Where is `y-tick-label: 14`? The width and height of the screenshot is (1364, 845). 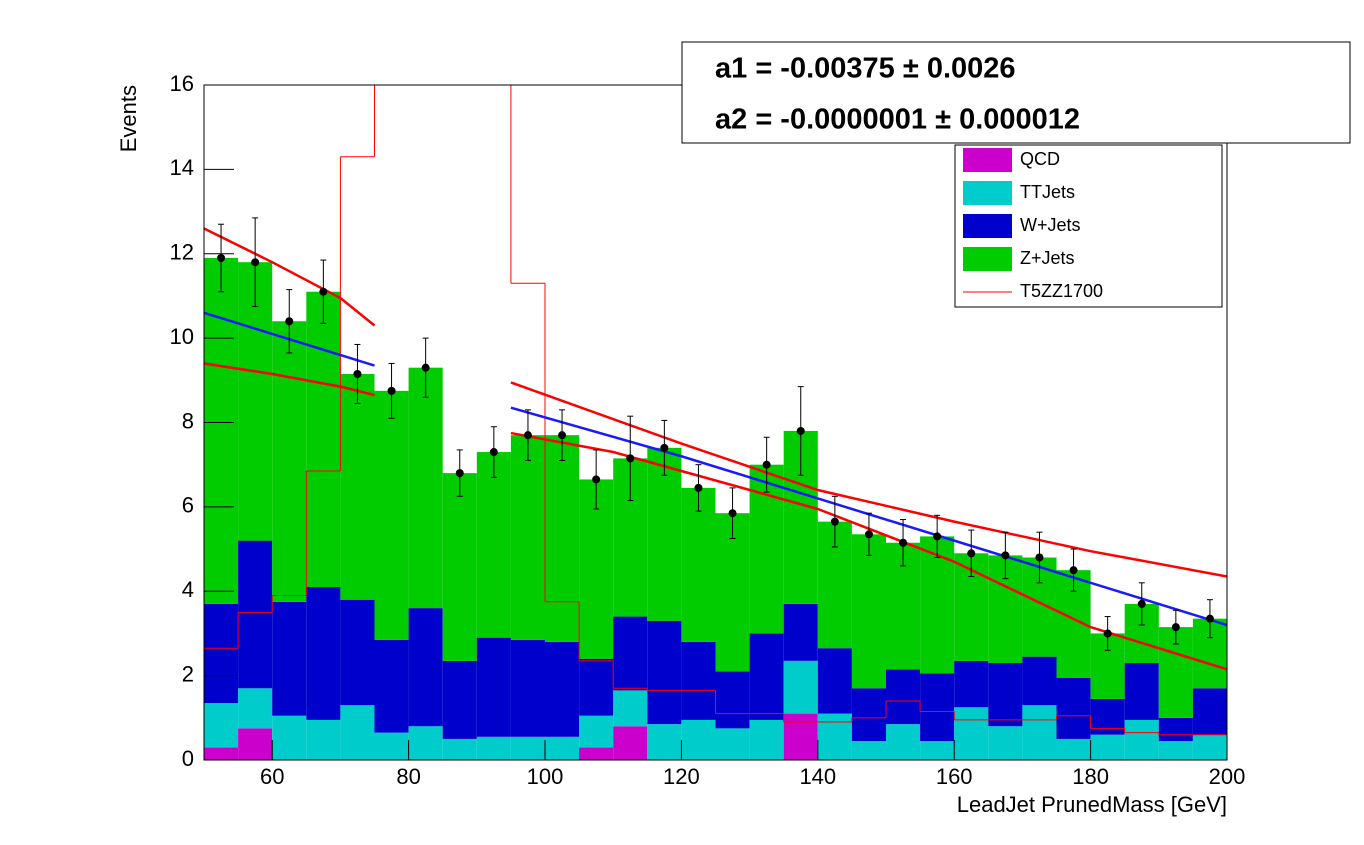 y-tick-label: 14 is located at coordinates (182, 167).